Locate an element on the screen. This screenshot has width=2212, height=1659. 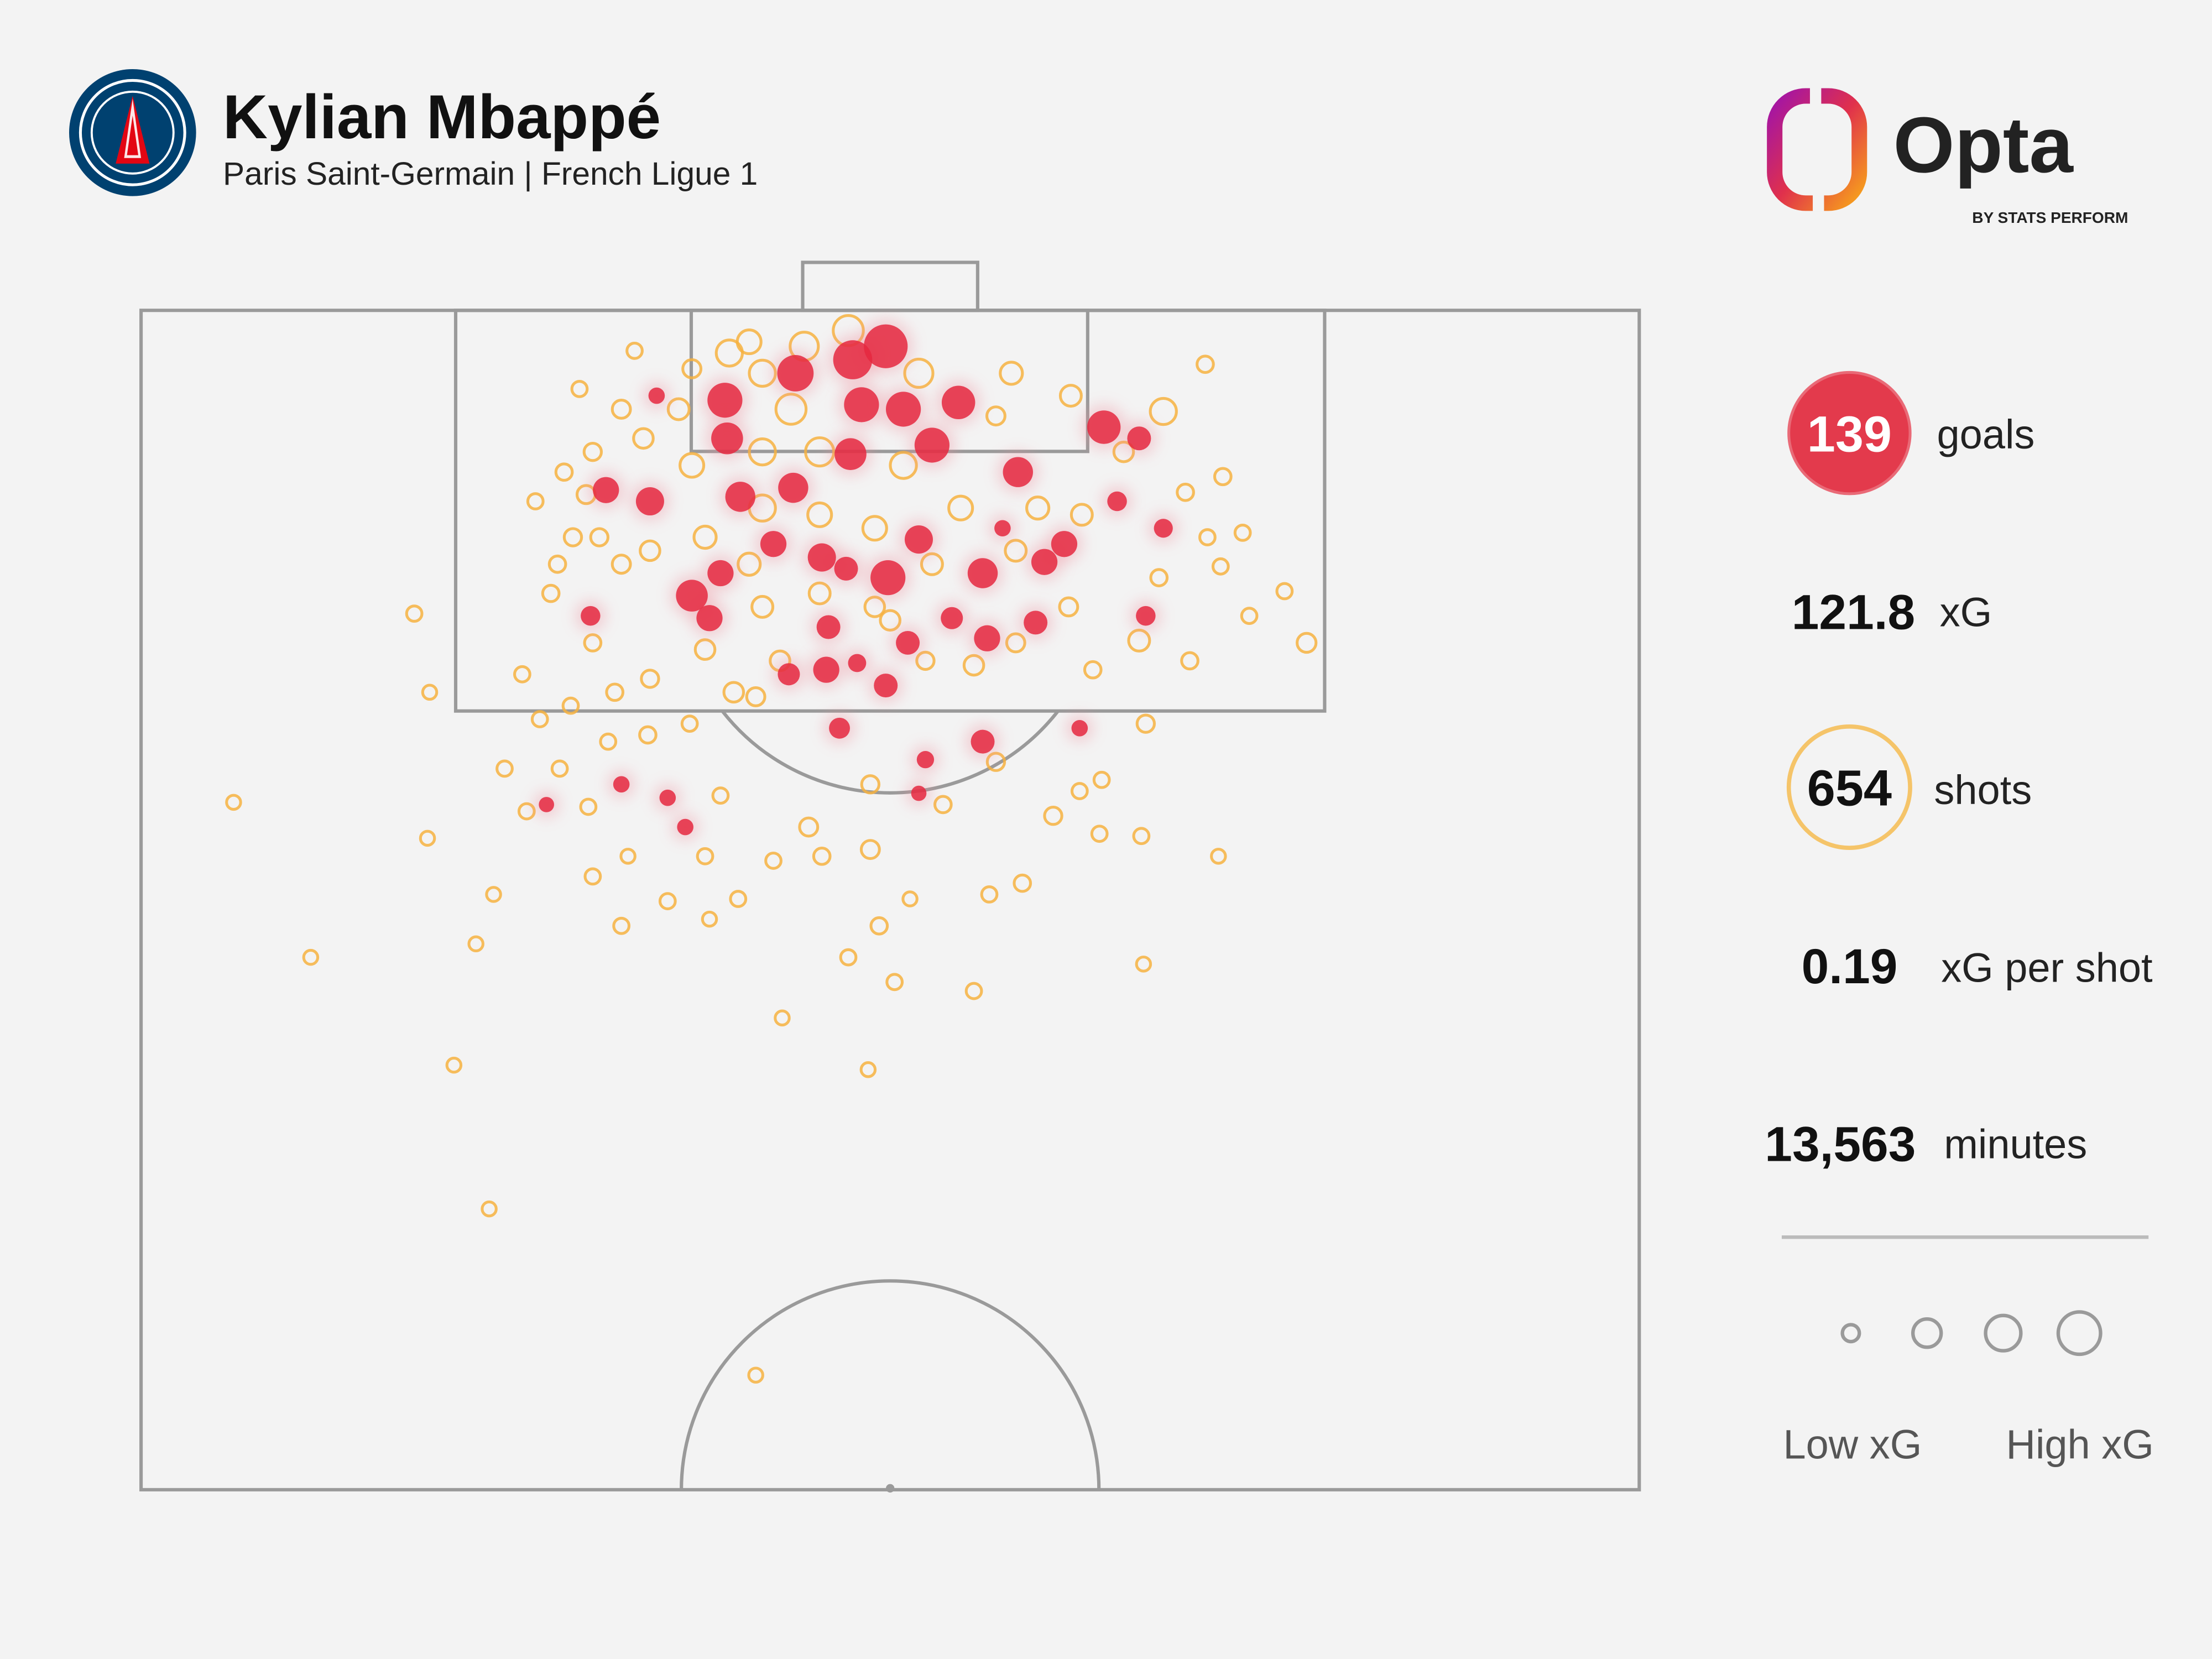
xg-size-legend: Low xG High xG is located at coordinates (1969, 1389).